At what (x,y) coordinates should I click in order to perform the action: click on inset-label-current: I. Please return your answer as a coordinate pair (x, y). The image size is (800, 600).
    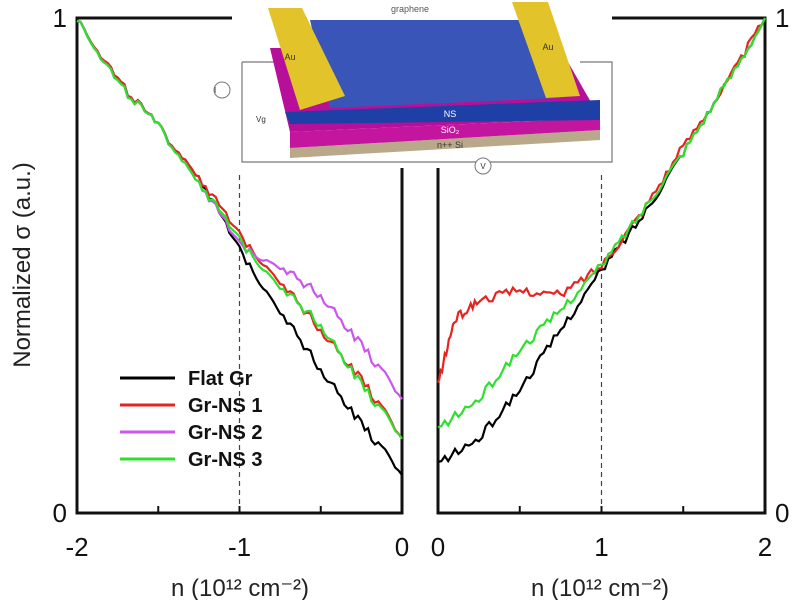
    Looking at the image, I should click on (215, 90).